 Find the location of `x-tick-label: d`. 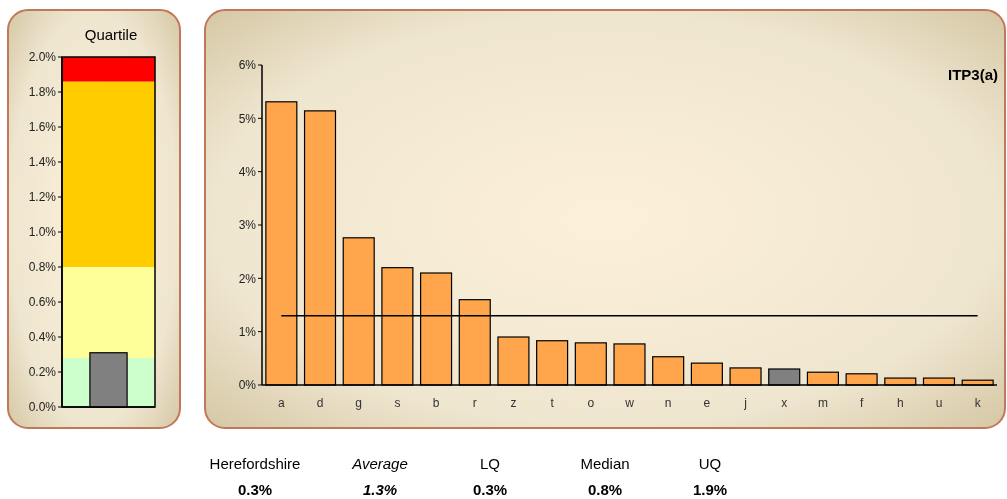

x-tick-label: d is located at coordinates (320, 403).